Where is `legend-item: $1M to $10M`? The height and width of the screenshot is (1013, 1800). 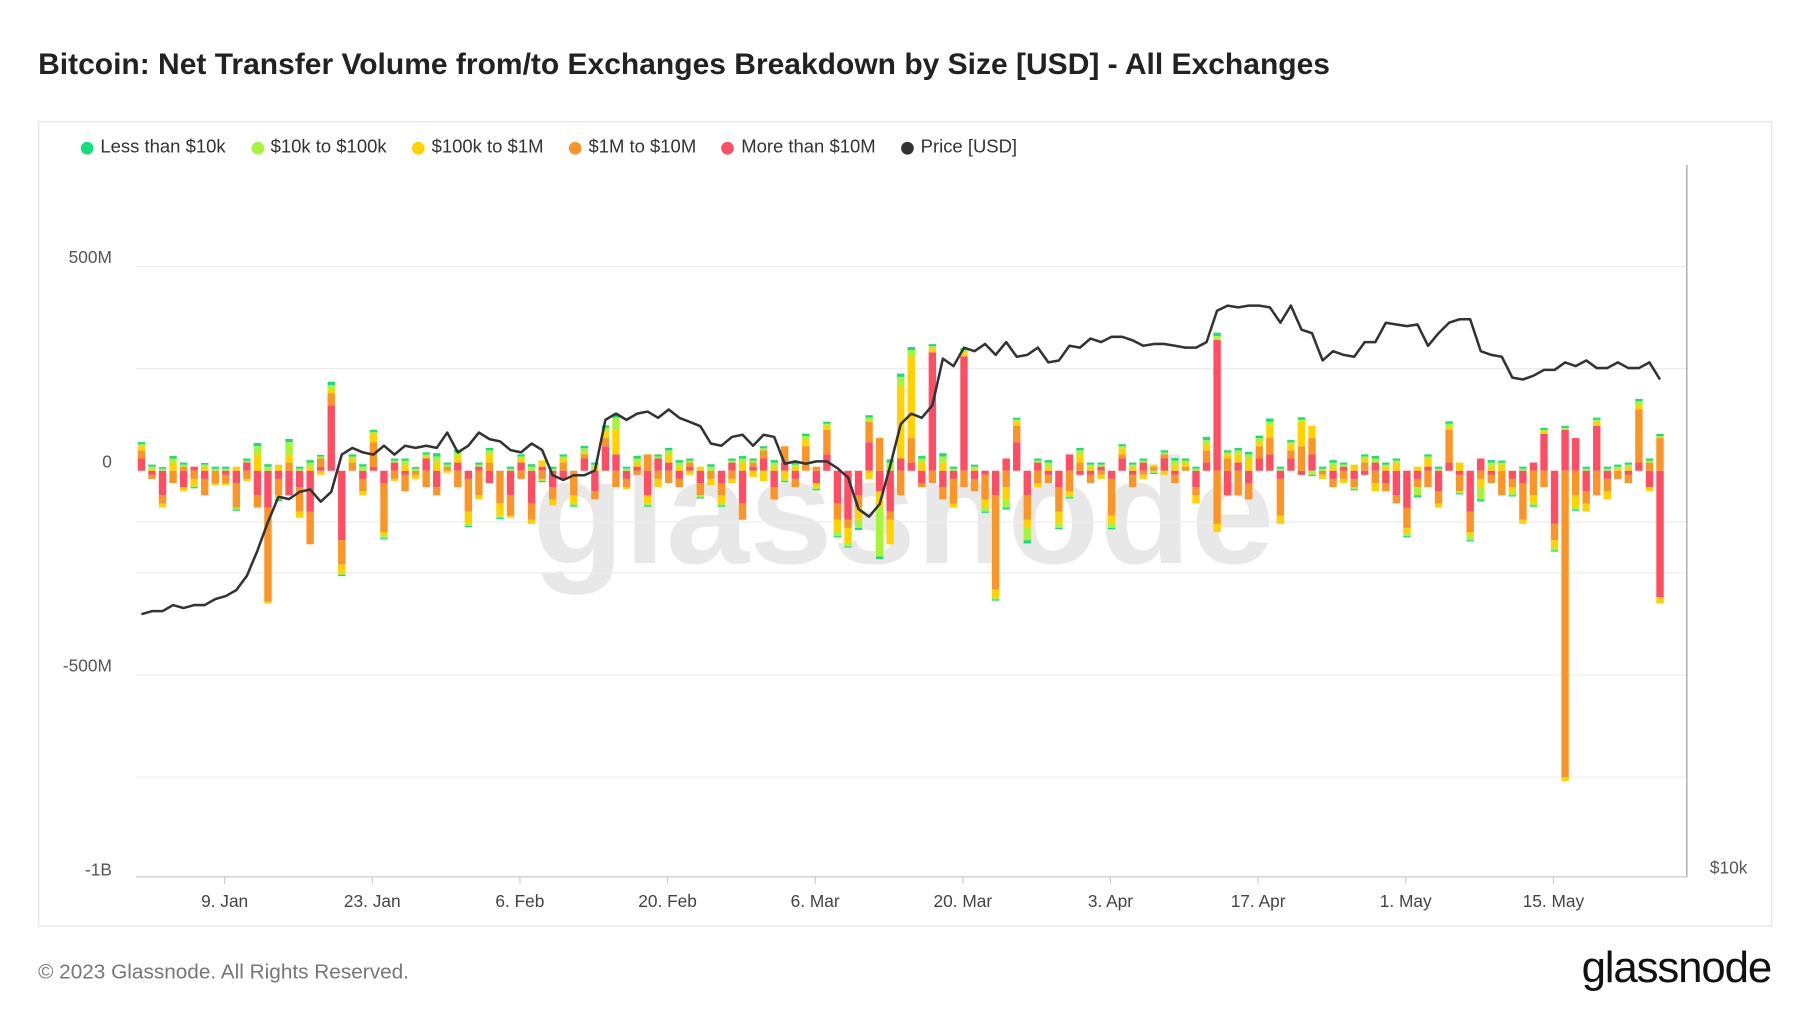 legend-item: $1M to $10M is located at coordinates (632, 147).